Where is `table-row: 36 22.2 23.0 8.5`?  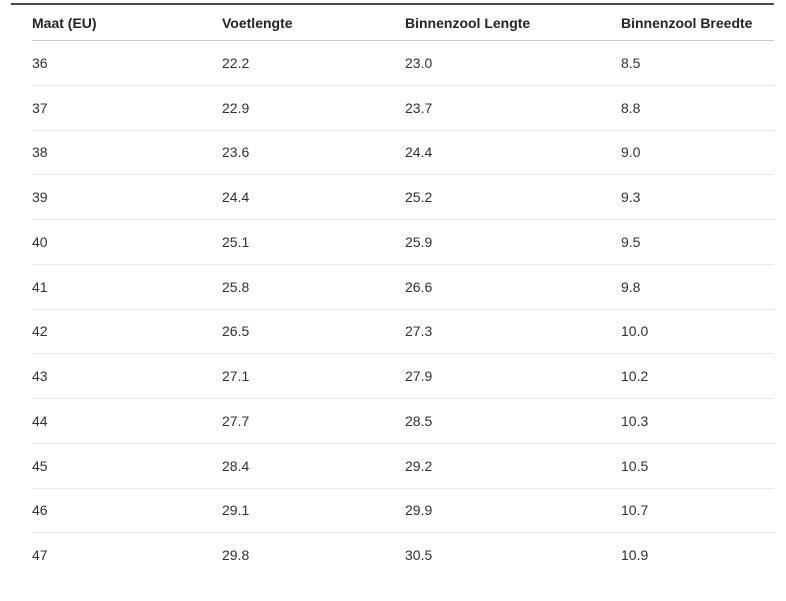
table-row: 36 22.2 23.0 8.5 is located at coordinates (403, 63).